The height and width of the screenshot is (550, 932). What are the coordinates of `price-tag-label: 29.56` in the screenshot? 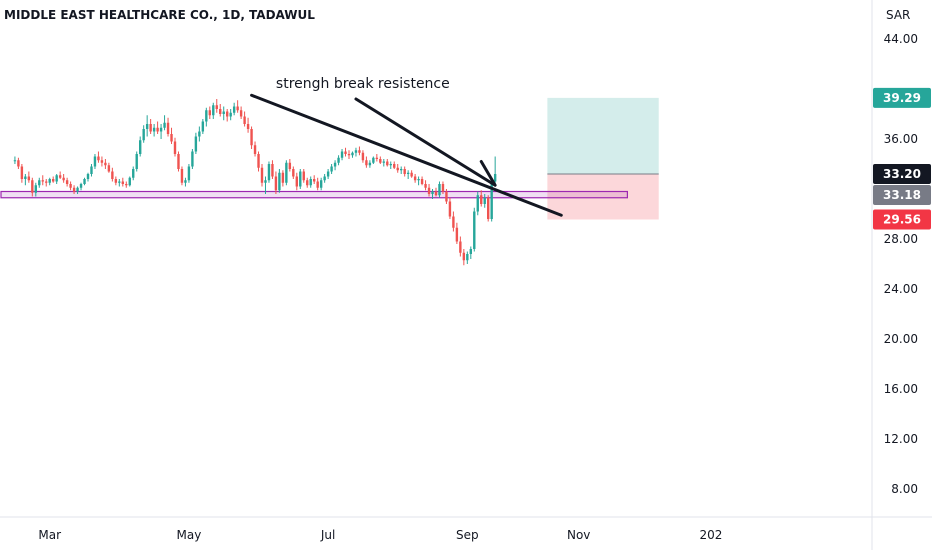 It's located at (902, 220).